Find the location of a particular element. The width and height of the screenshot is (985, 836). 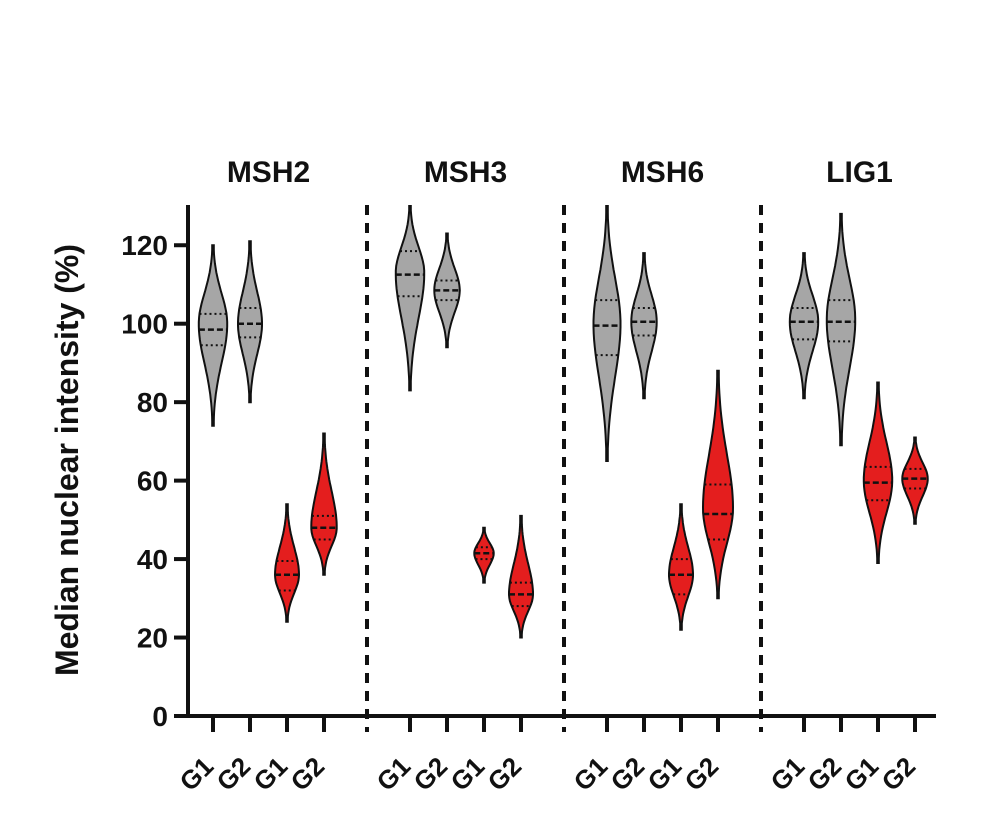

panel-title: MSH2 is located at coordinates (268, 172).